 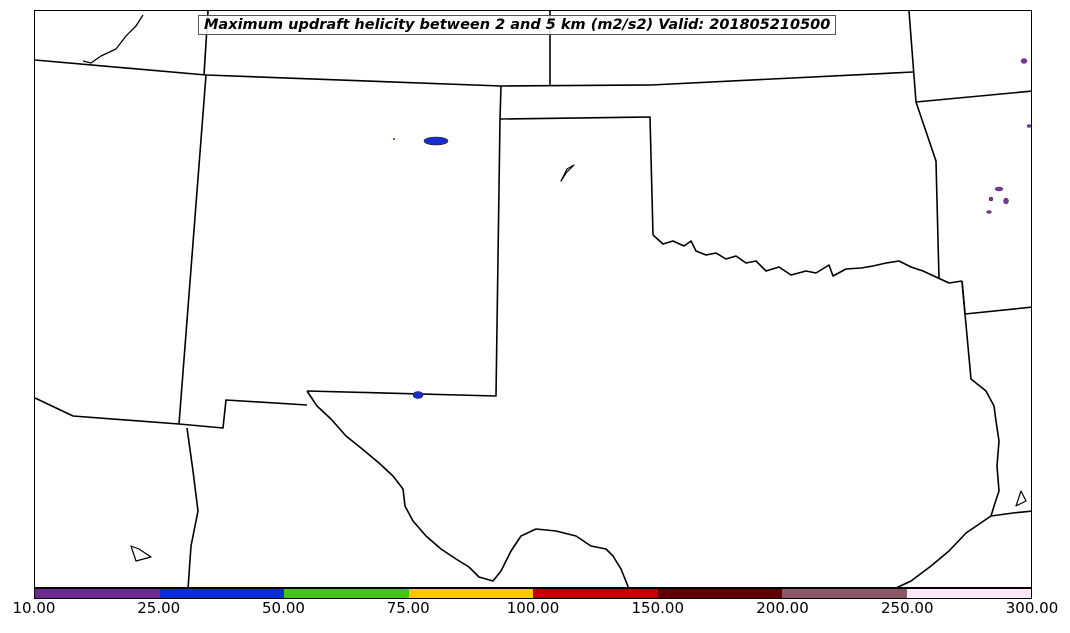 What do you see at coordinates (999, 189) in the screenshot?
I see `storm-cell-ar1` at bounding box center [999, 189].